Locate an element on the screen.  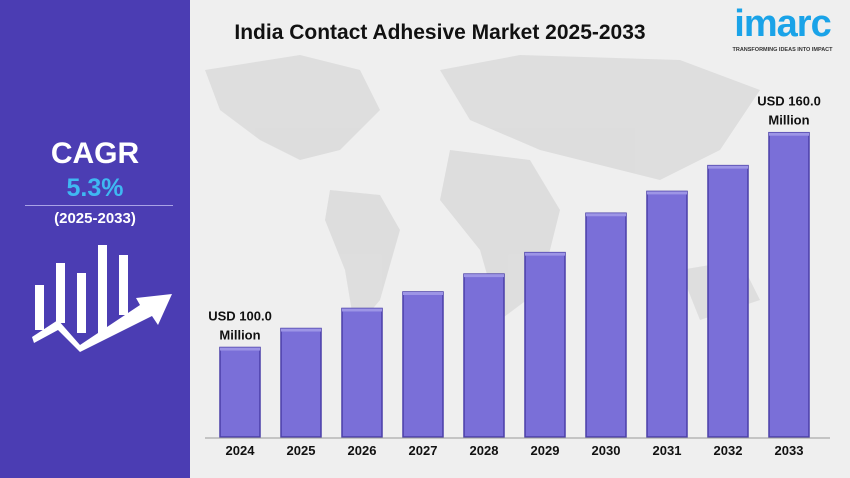
data-label: USD 100.0 is located at coordinates (240, 316).